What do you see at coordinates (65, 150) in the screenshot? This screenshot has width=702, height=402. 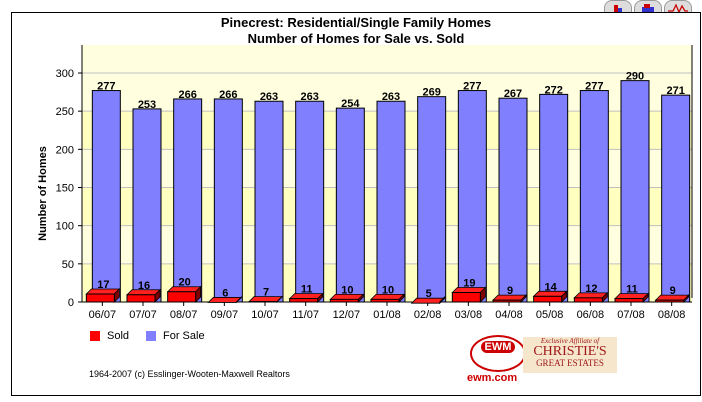 I see `y-tick-label: 200` at bounding box center [65, 150].